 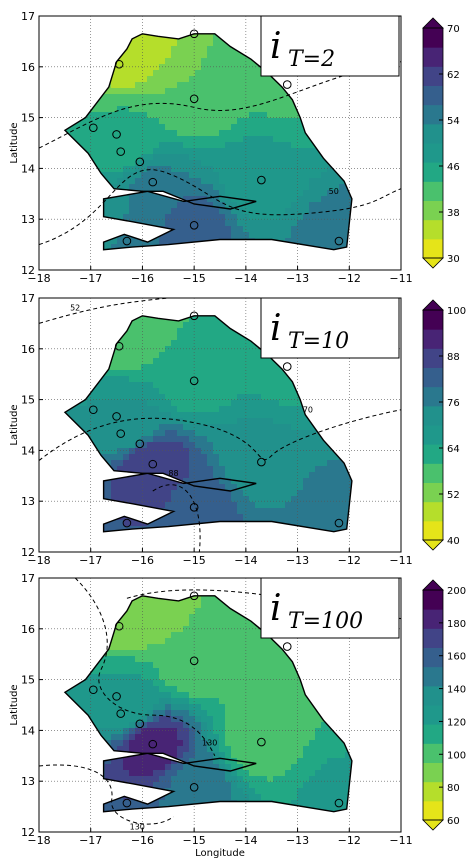 I want to click on colorbar-tick-label: 160, so click(x=456, y=657).